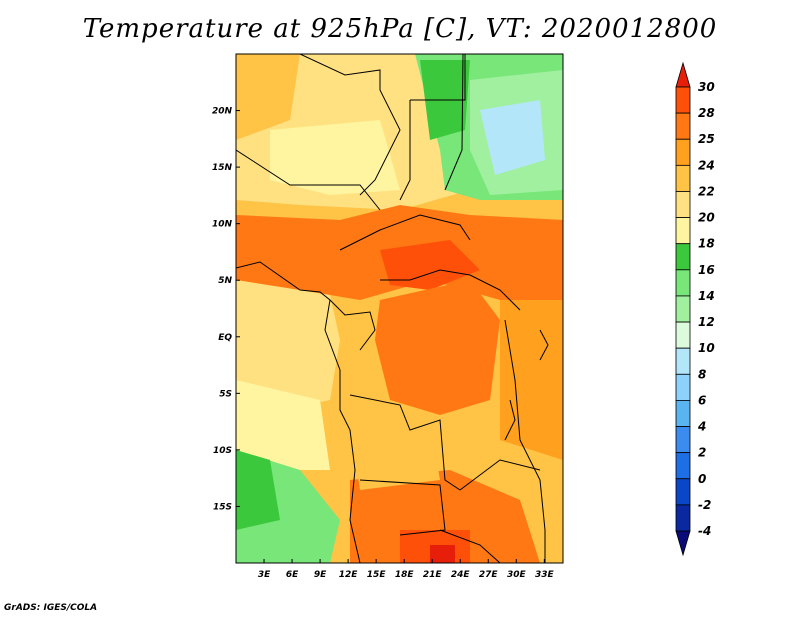  I want to click on field-atlantic, so click(288, 350).